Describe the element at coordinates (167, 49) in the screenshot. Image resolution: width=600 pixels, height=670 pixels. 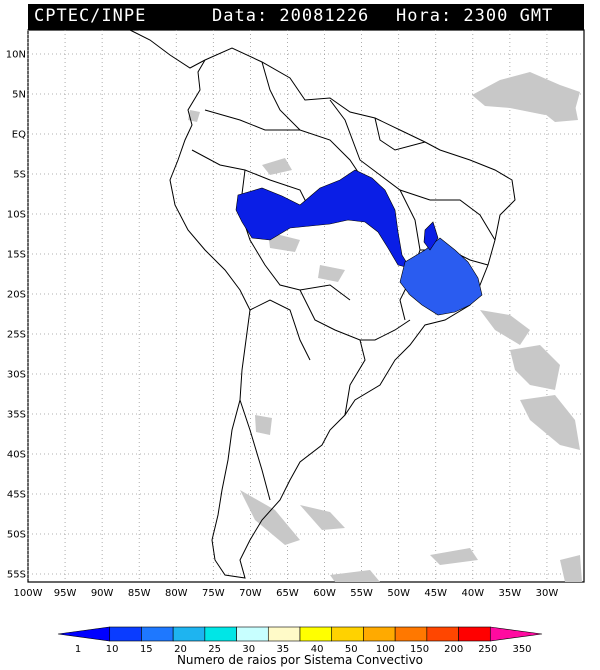
I see `central-america` at that location.